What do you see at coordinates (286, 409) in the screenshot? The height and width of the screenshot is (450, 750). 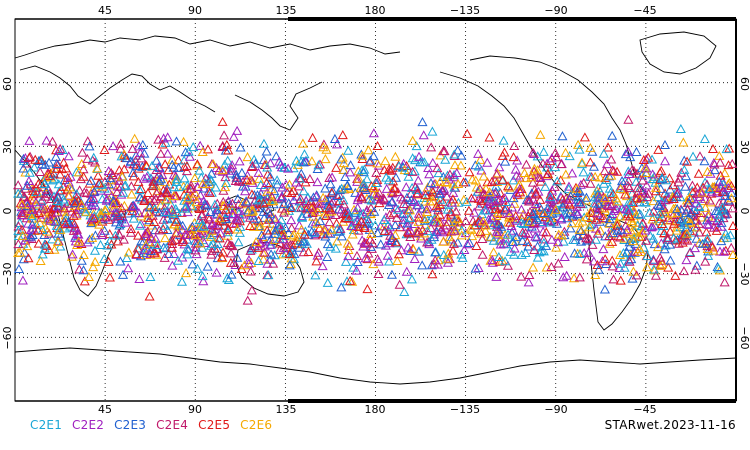 I see `bottom-lon-label: 135` at bounding box center [286, 409].